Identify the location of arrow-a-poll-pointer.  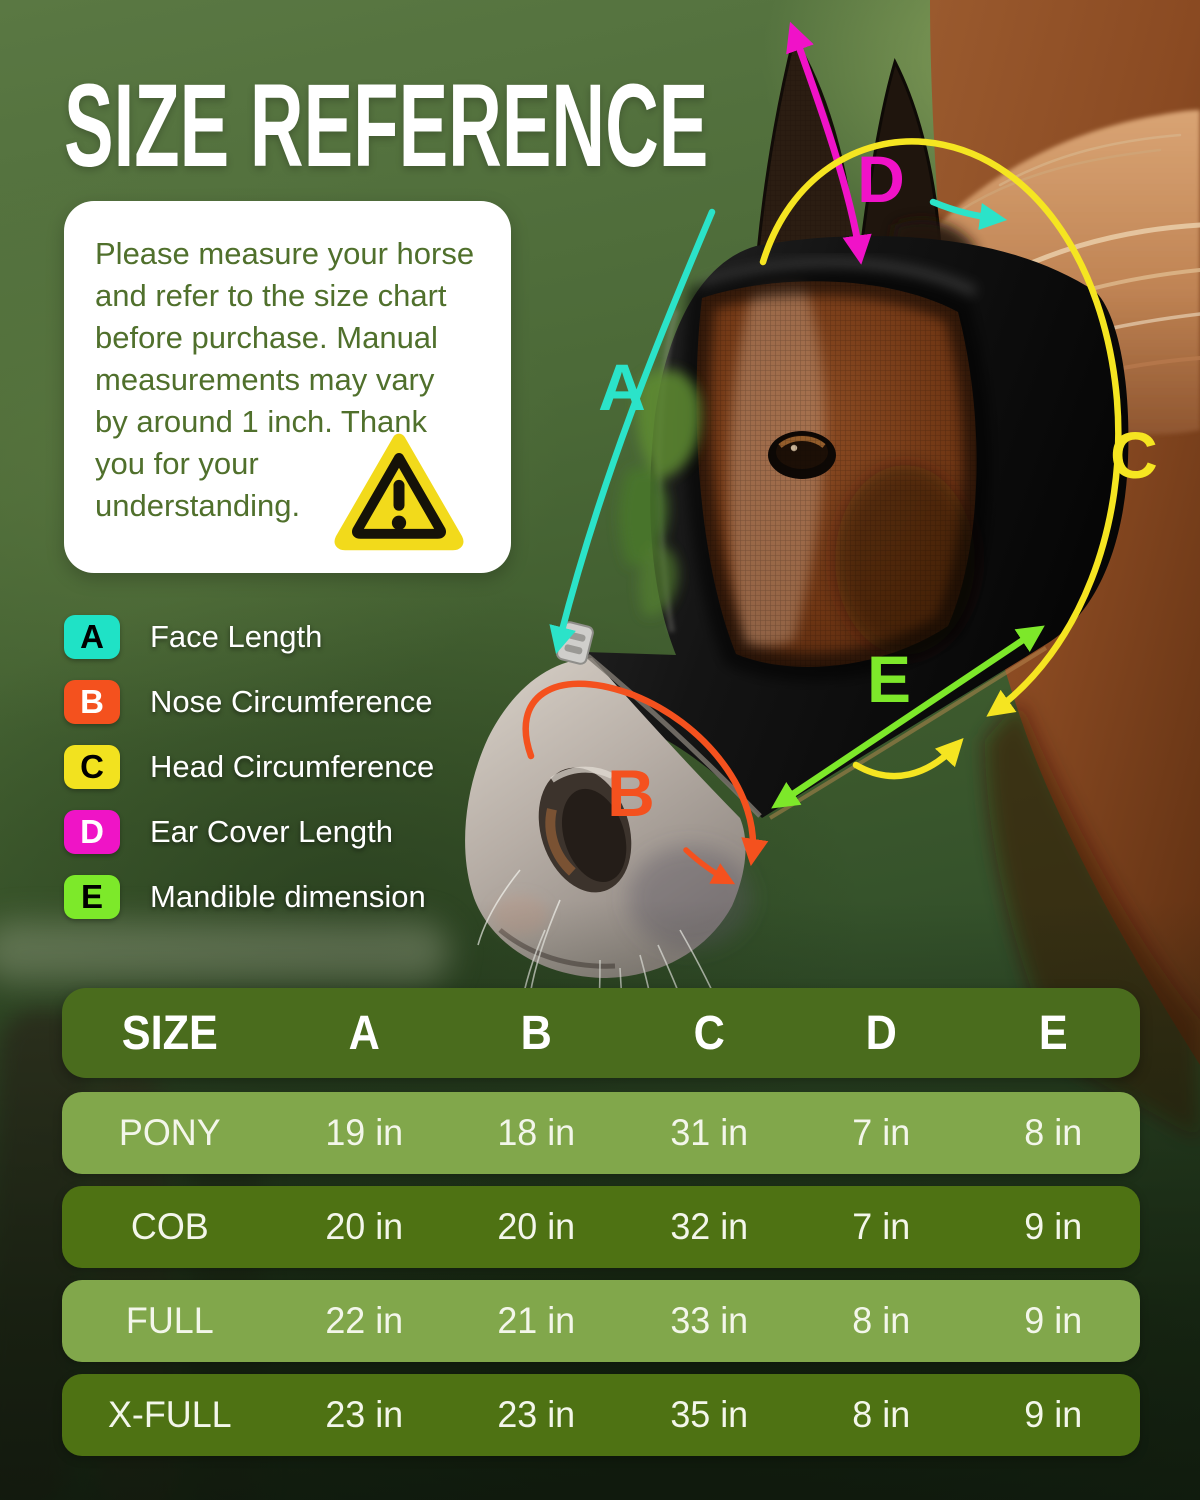
(968, 214).